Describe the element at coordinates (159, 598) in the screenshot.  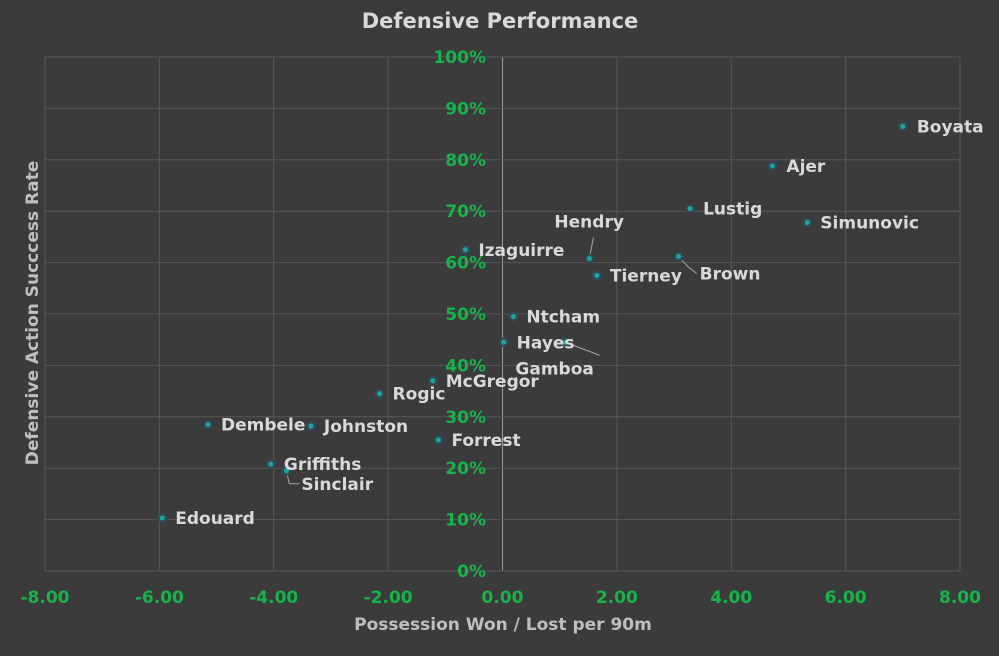
I see `x-tick-label: -6.00` at that location.